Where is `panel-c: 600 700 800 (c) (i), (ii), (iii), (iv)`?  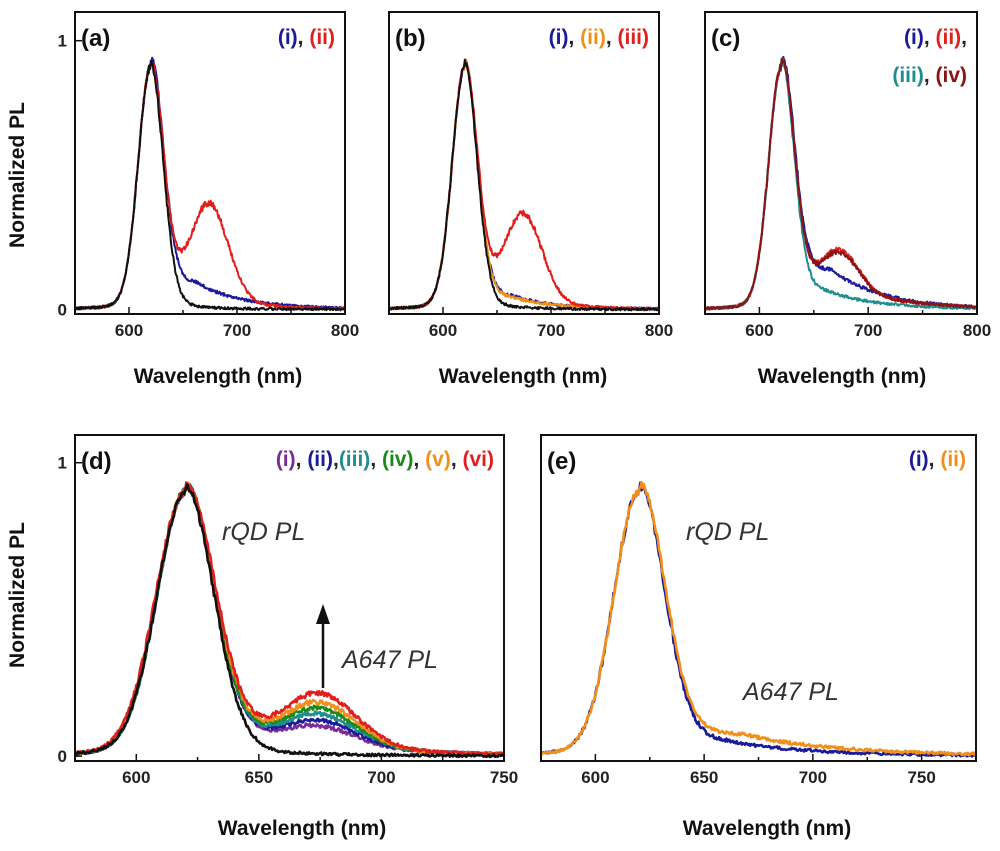
panel-c: 600 700 800 (c) (i), (ii), (iii), (iv) is located at coordinates (847, 175).